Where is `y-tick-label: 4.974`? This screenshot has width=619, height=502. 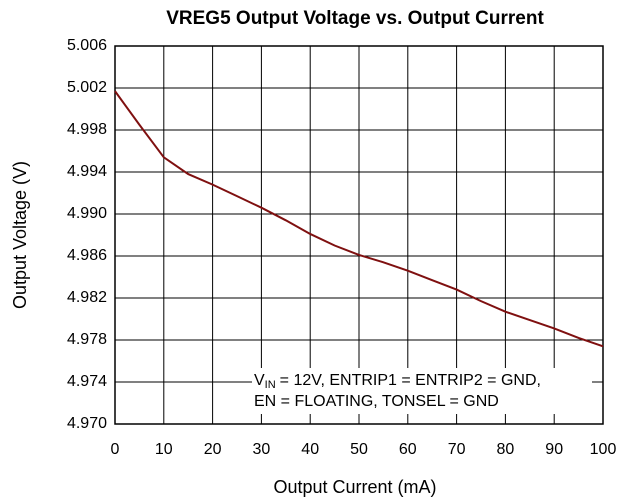
y-tick-label: 4.974 is located at coordinates (87, 381).